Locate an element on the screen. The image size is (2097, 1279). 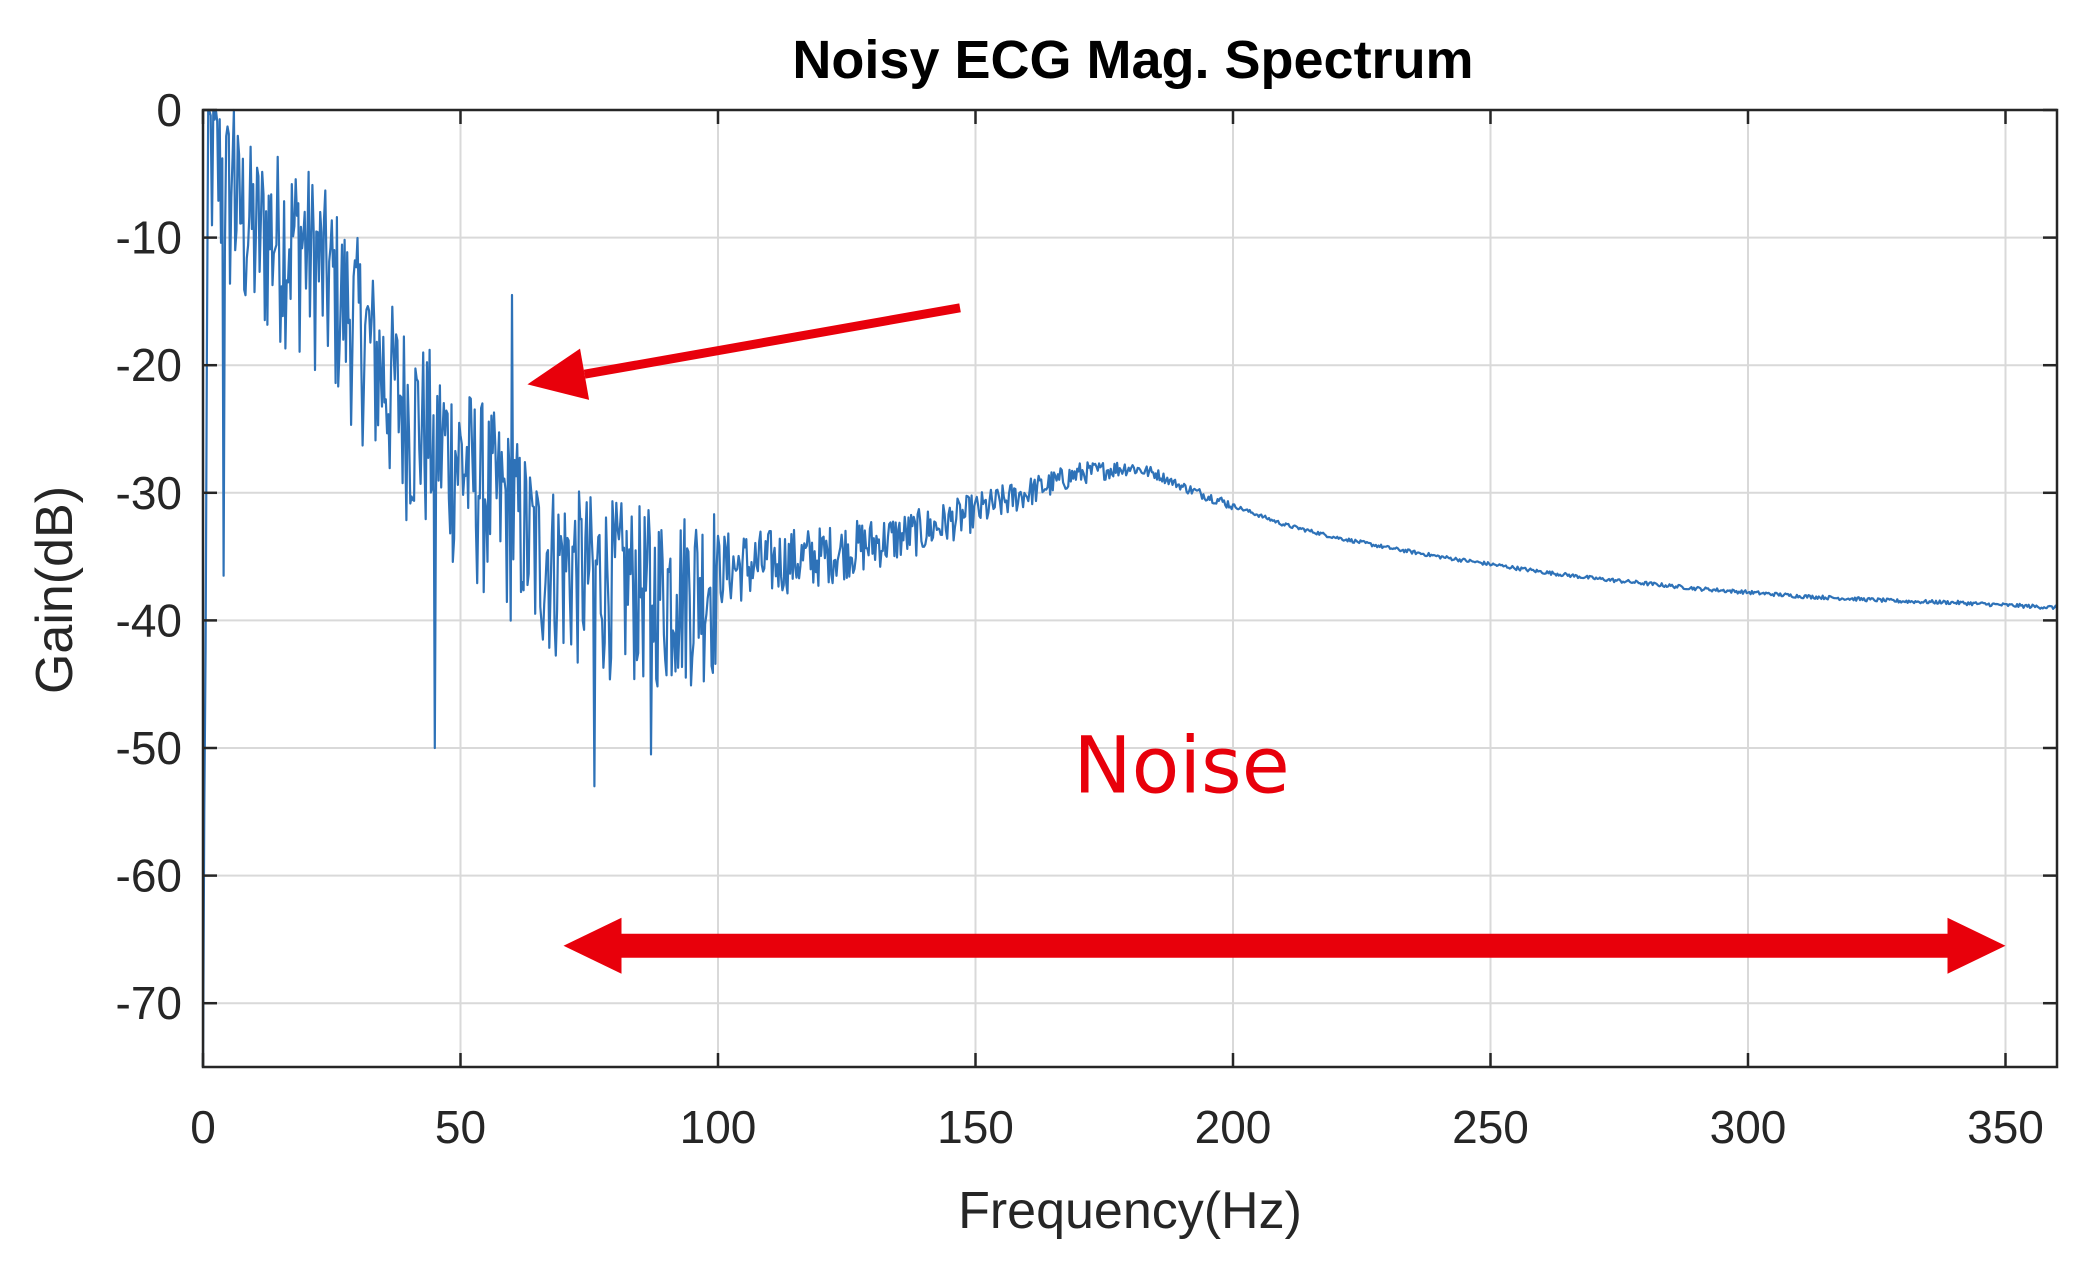
x-tick-label: 150 is located at coordinates (975, 1127).